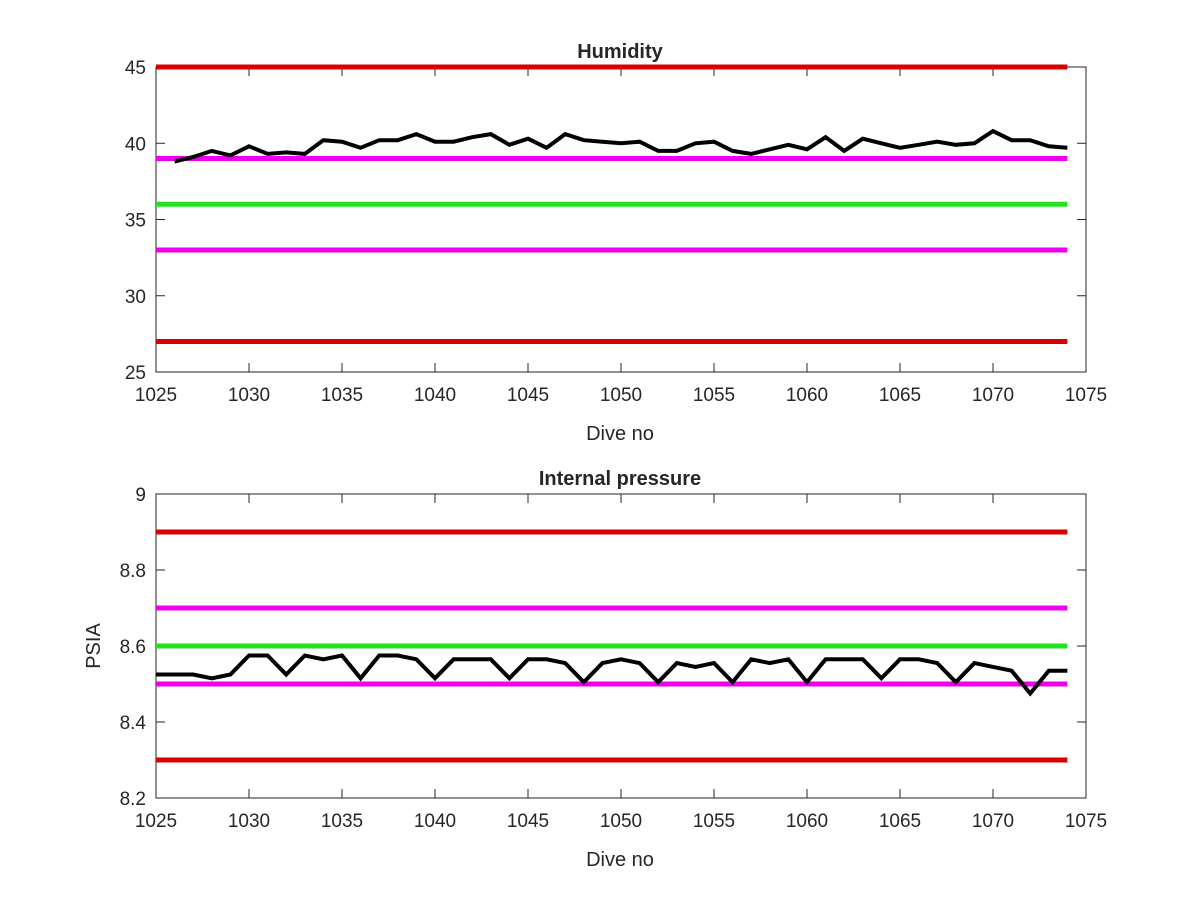 Image resolution: width=1200 pixels, height=905 pixels. Describe the element at coordinates (135, 297) in the screenshot. I see `y-tick-label: 30` at that location.